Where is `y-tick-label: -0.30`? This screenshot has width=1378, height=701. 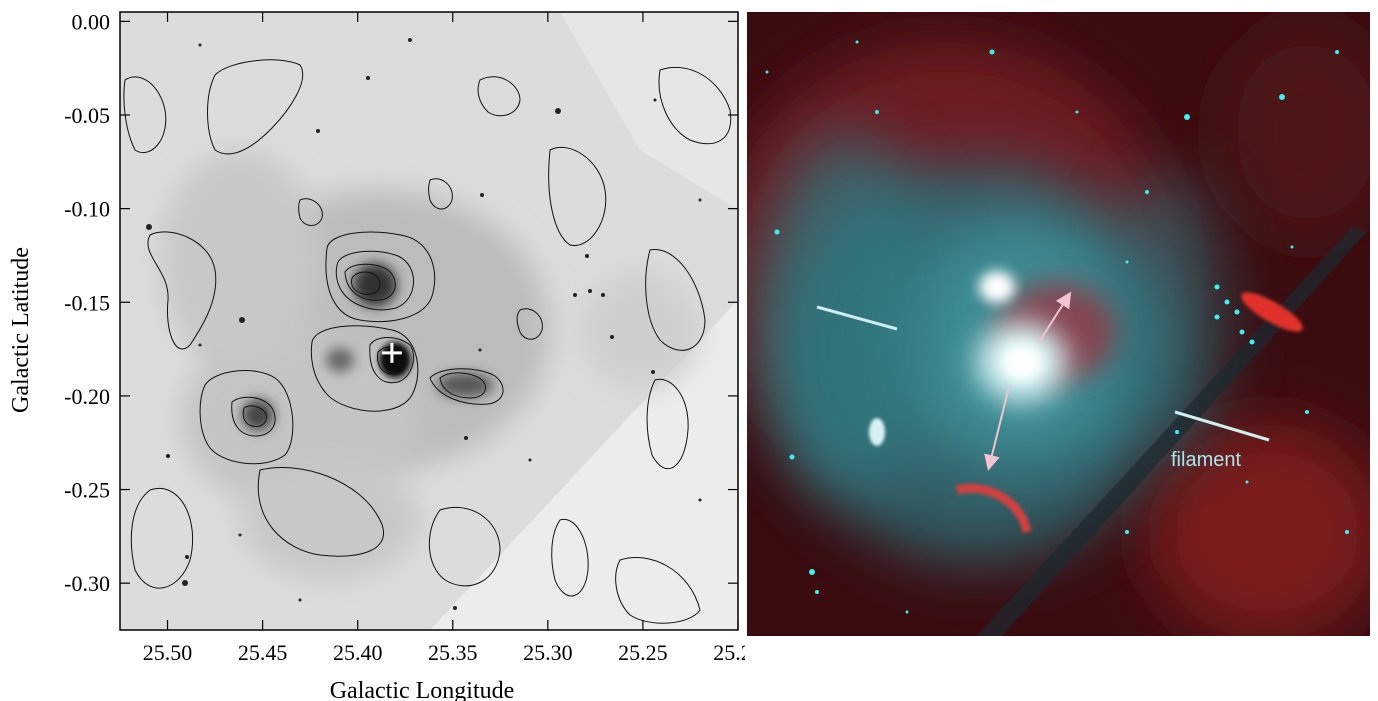 y-tick-label: -0.30 is located at coordinates (87, 583).